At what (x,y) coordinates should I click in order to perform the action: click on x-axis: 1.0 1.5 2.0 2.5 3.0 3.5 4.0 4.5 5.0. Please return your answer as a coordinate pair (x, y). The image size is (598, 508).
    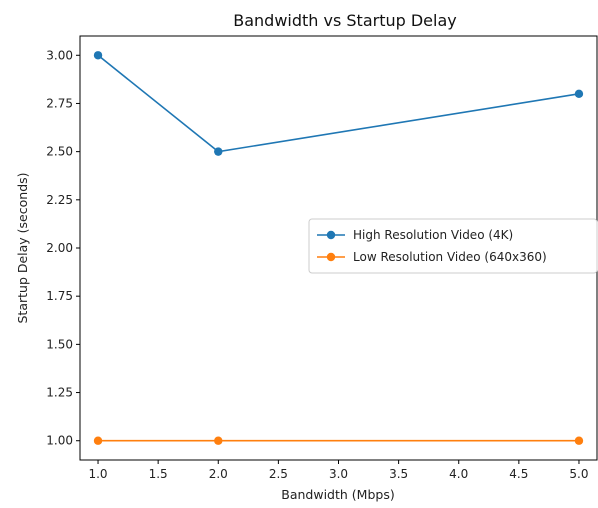
    Looking at the image, I should click on (338, 470).